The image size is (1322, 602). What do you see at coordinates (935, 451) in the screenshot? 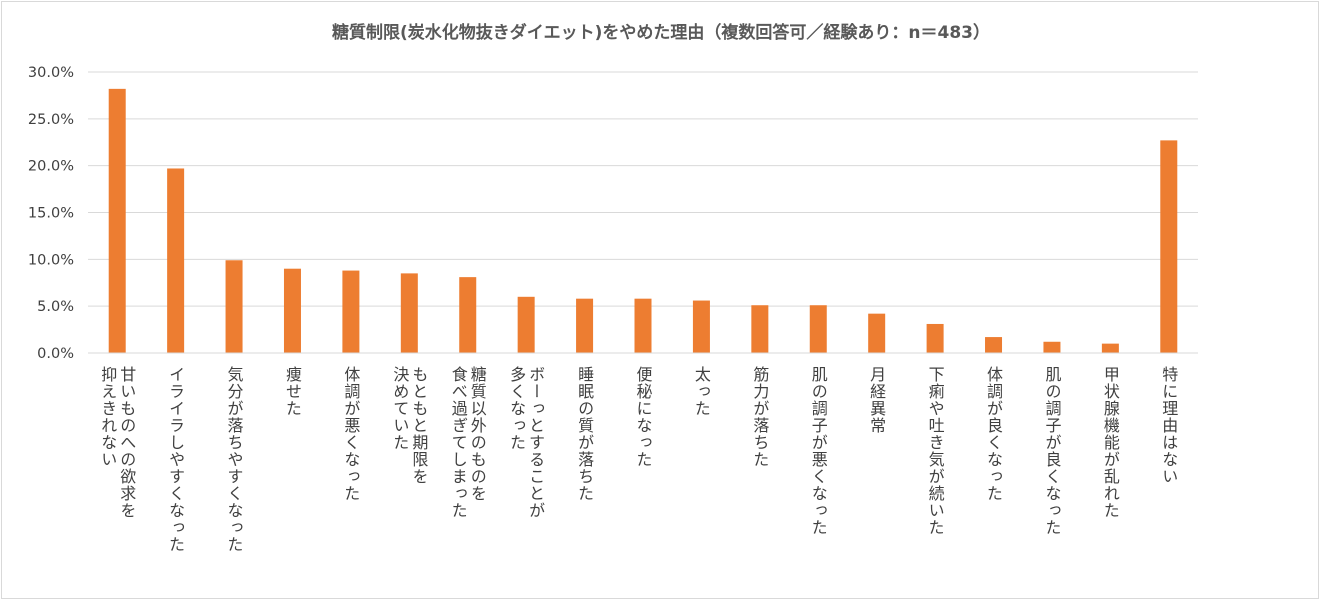
I see `x-category-label: 下痢や吐き気が続いた` at bounding box center [935, 451].